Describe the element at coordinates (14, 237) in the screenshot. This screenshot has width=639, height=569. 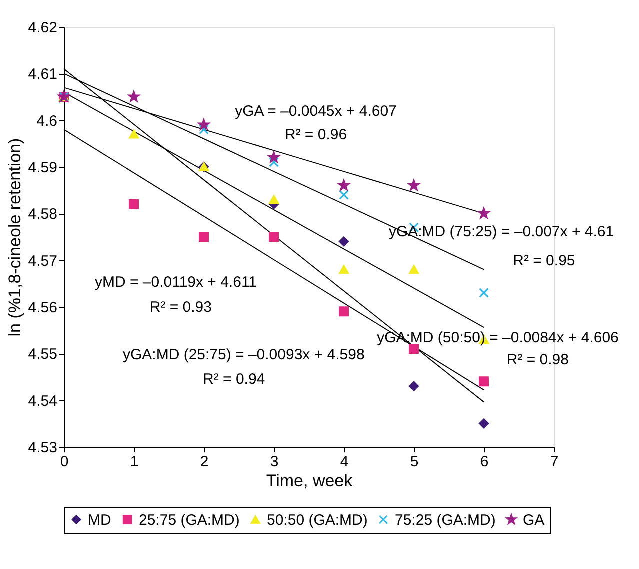
I see `y-axis-title: ln (%1,8-cineole retention)` at that location.